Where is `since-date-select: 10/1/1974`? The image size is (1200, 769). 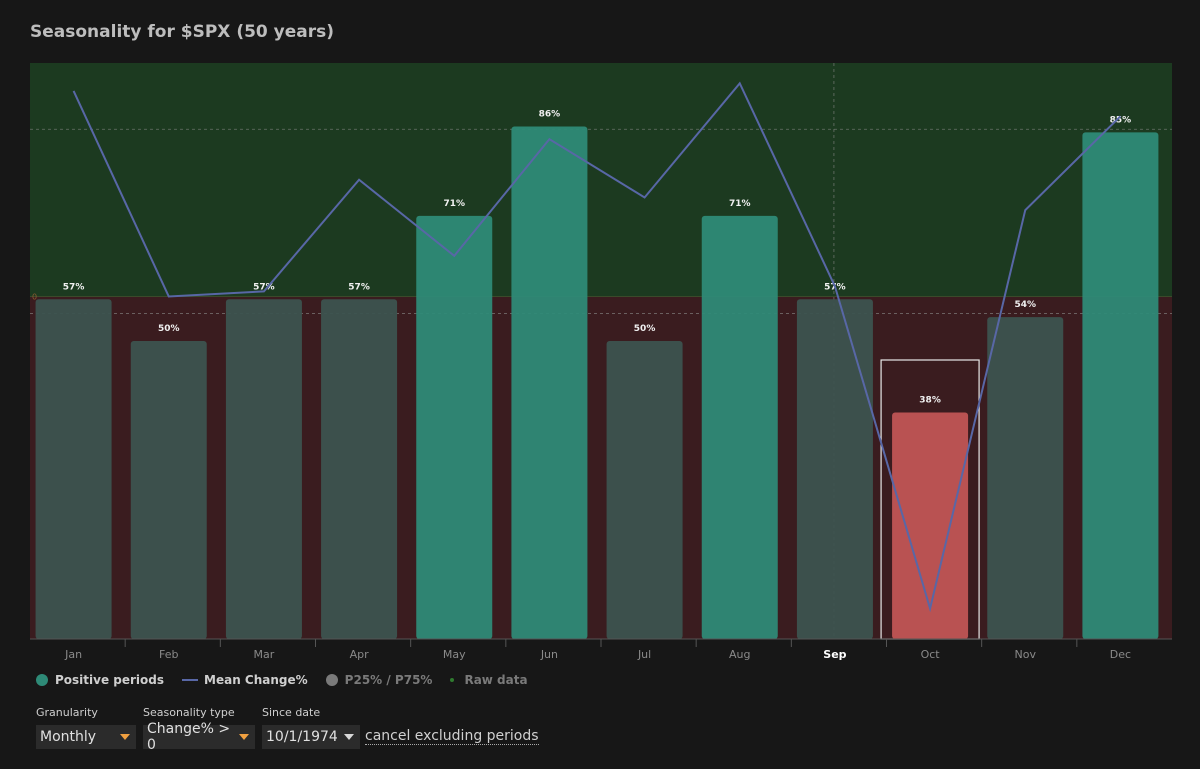 since-date-select: 10/1/1974 is located at coordinates (311, 737).